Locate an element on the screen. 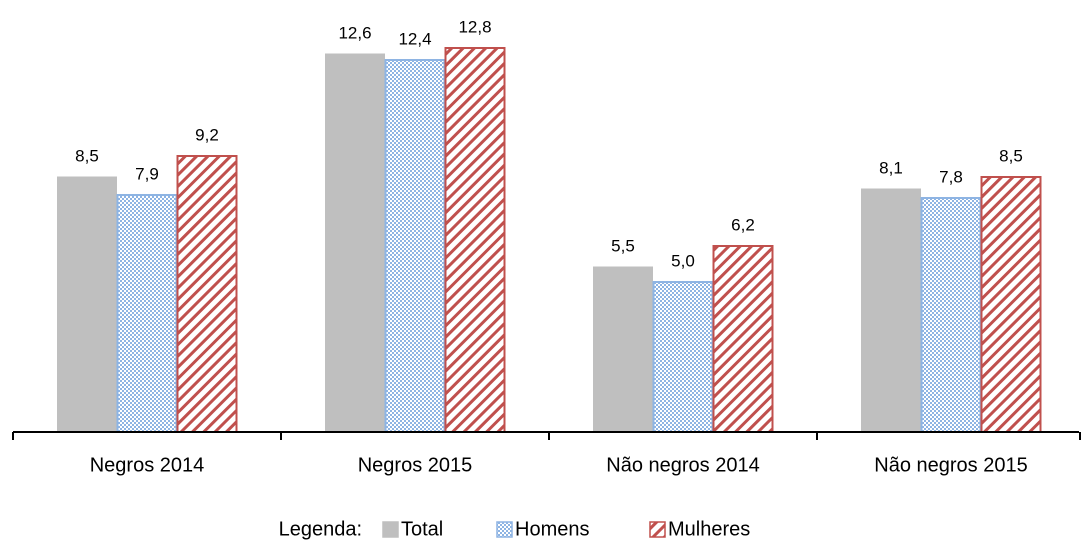 This screenshot has height=545, width=1087. x-tick-label: Não negros 2014 is located at coordinates (682, 465).